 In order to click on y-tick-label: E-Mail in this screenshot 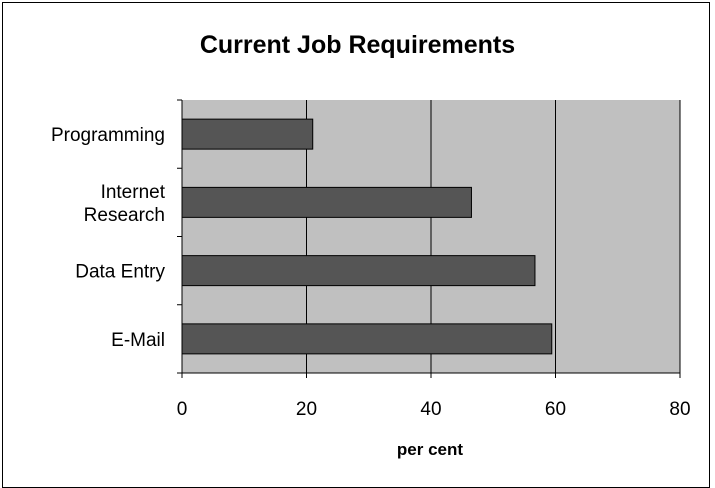, I will do `click(138, 340)`.